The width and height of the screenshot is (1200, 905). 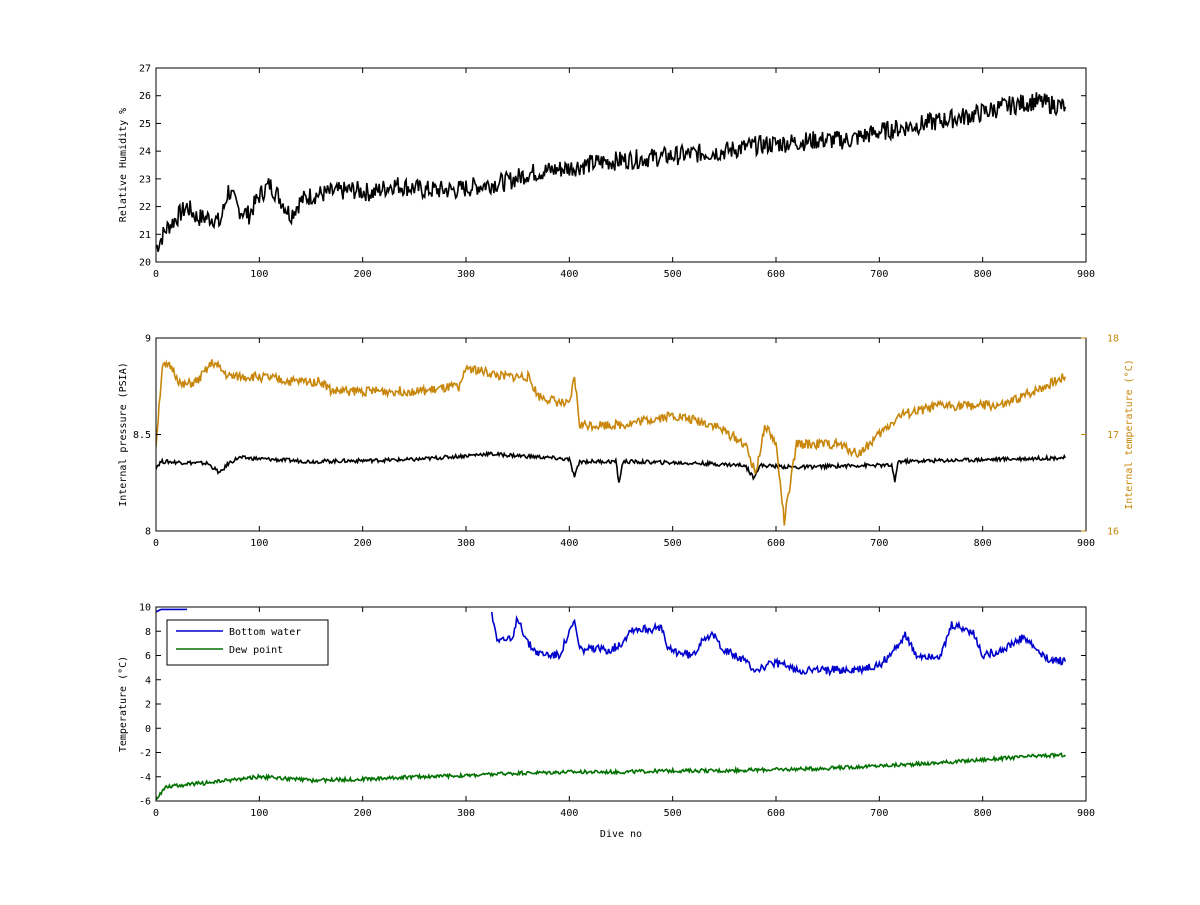 What do you see at coordinates (145, 124) in the screenshot?
I see `y-tick-label: 25` at bounding box center [145, 124].